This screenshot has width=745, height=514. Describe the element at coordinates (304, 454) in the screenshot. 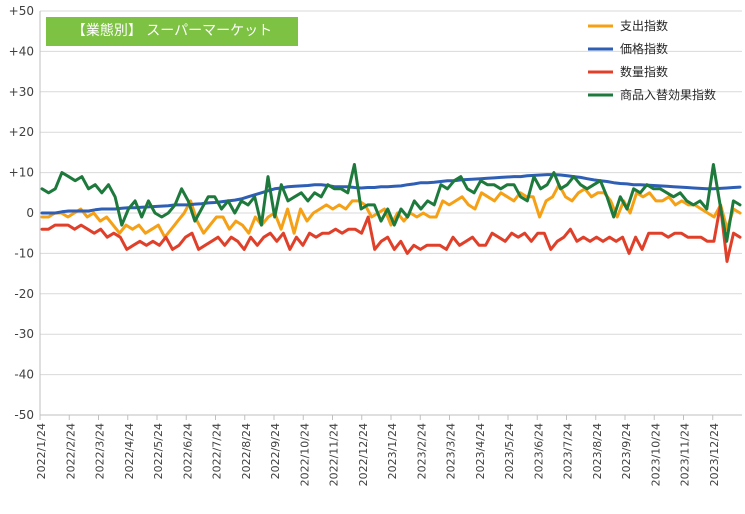

I see `x-tick-label: 2022/10/24` at that location.